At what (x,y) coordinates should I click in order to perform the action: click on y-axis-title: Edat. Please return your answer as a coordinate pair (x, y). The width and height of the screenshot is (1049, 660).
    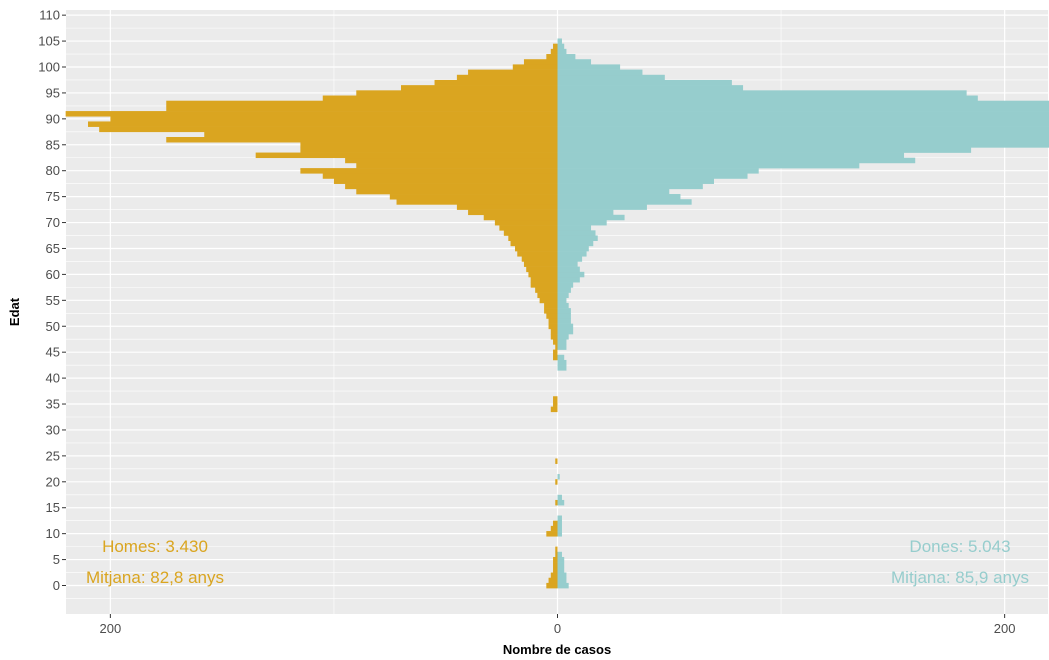
    Looking at the image, I should click on (14, 311).